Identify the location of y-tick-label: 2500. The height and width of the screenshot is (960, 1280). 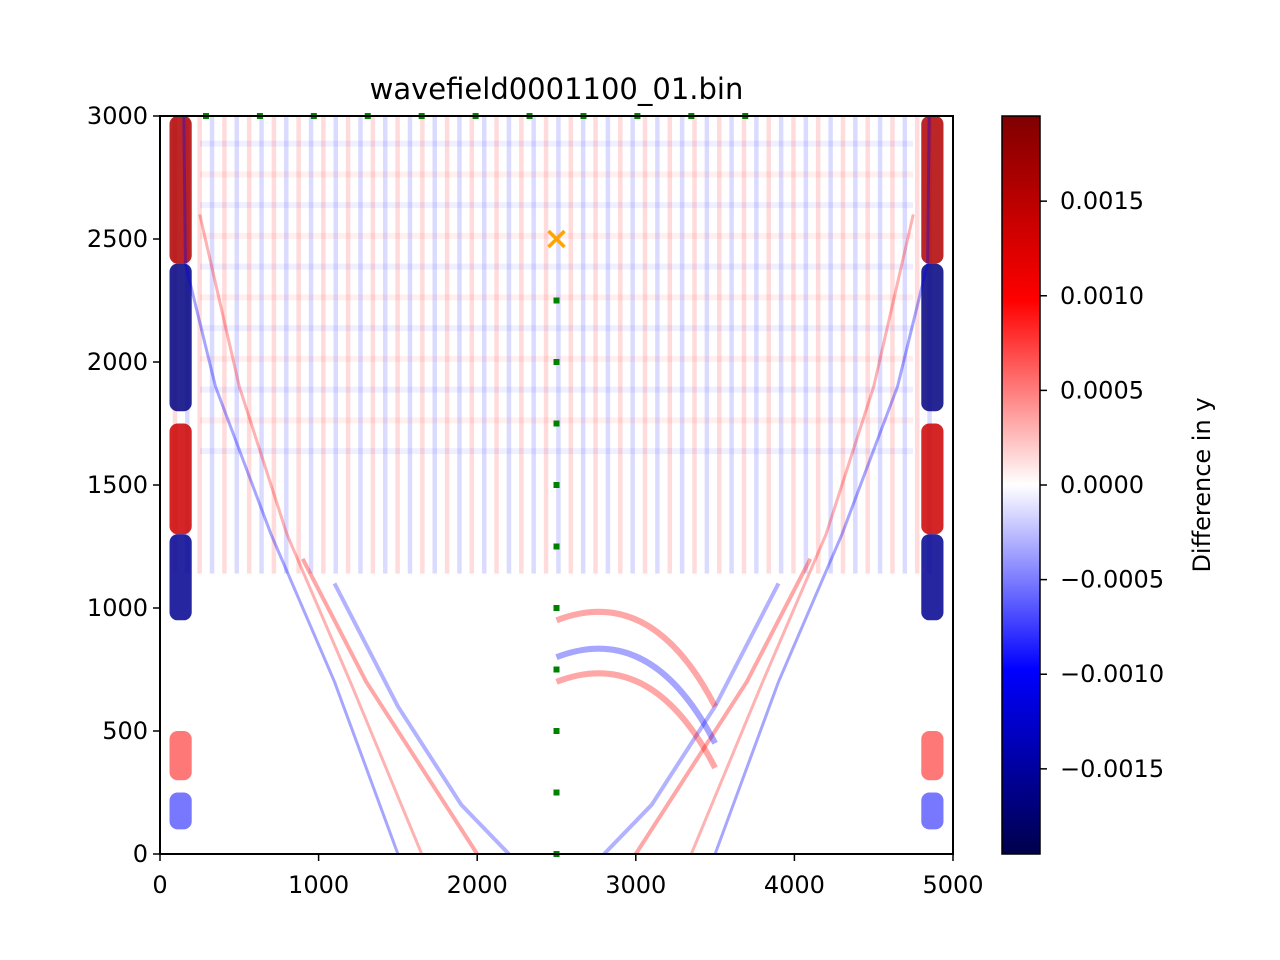
(117, 239).